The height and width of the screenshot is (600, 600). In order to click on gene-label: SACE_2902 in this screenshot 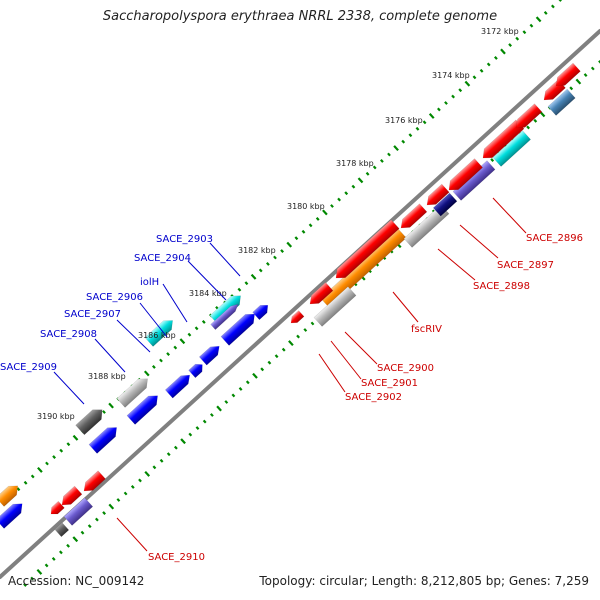, I will do `click(373, 397)`.